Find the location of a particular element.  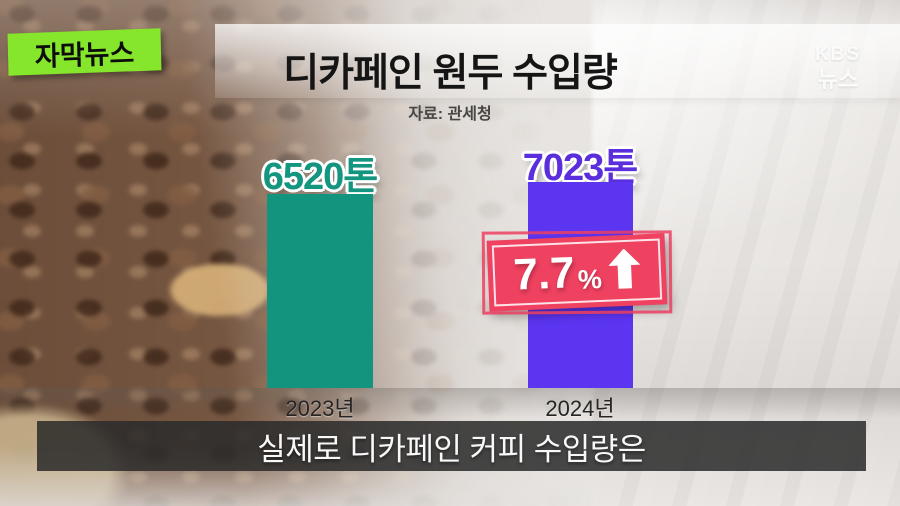

subtitle-caption-bar: 실제로 디카페인 커피 수입량은 is located at coordinates (451, 446).